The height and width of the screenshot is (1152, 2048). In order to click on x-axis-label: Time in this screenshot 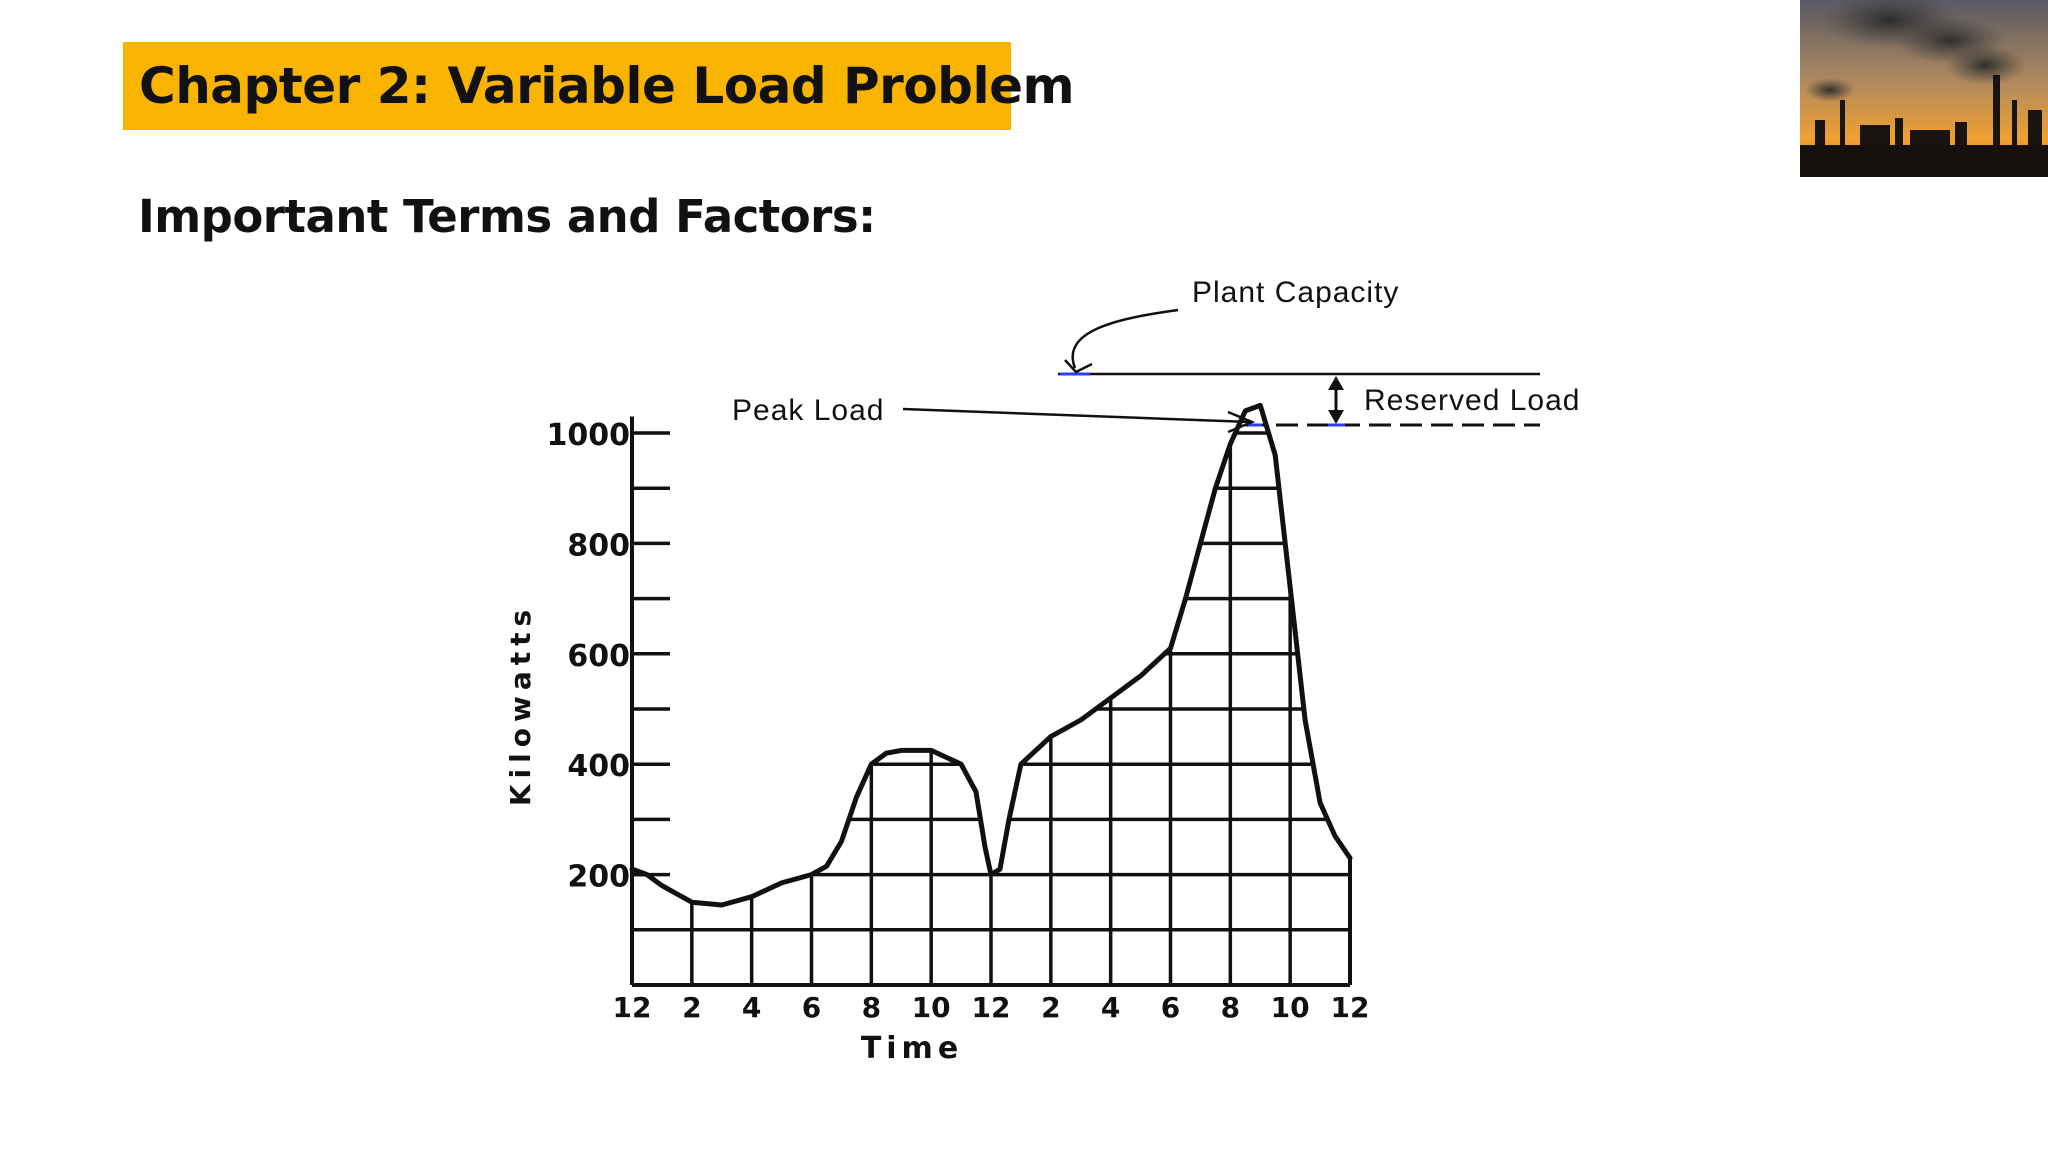, I will do `click(912, 1048)`.